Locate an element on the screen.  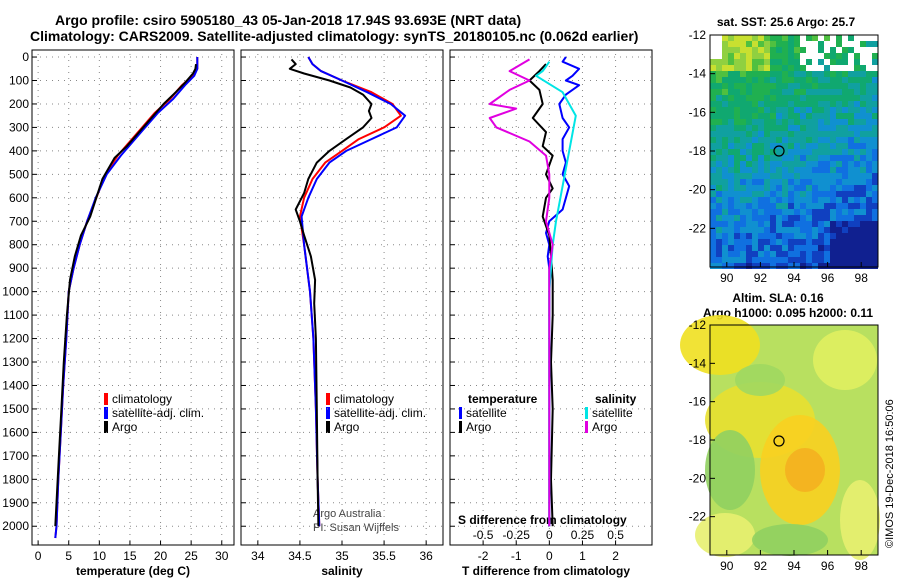
s-tick-label: 0 is located at coordinates (549, 535).